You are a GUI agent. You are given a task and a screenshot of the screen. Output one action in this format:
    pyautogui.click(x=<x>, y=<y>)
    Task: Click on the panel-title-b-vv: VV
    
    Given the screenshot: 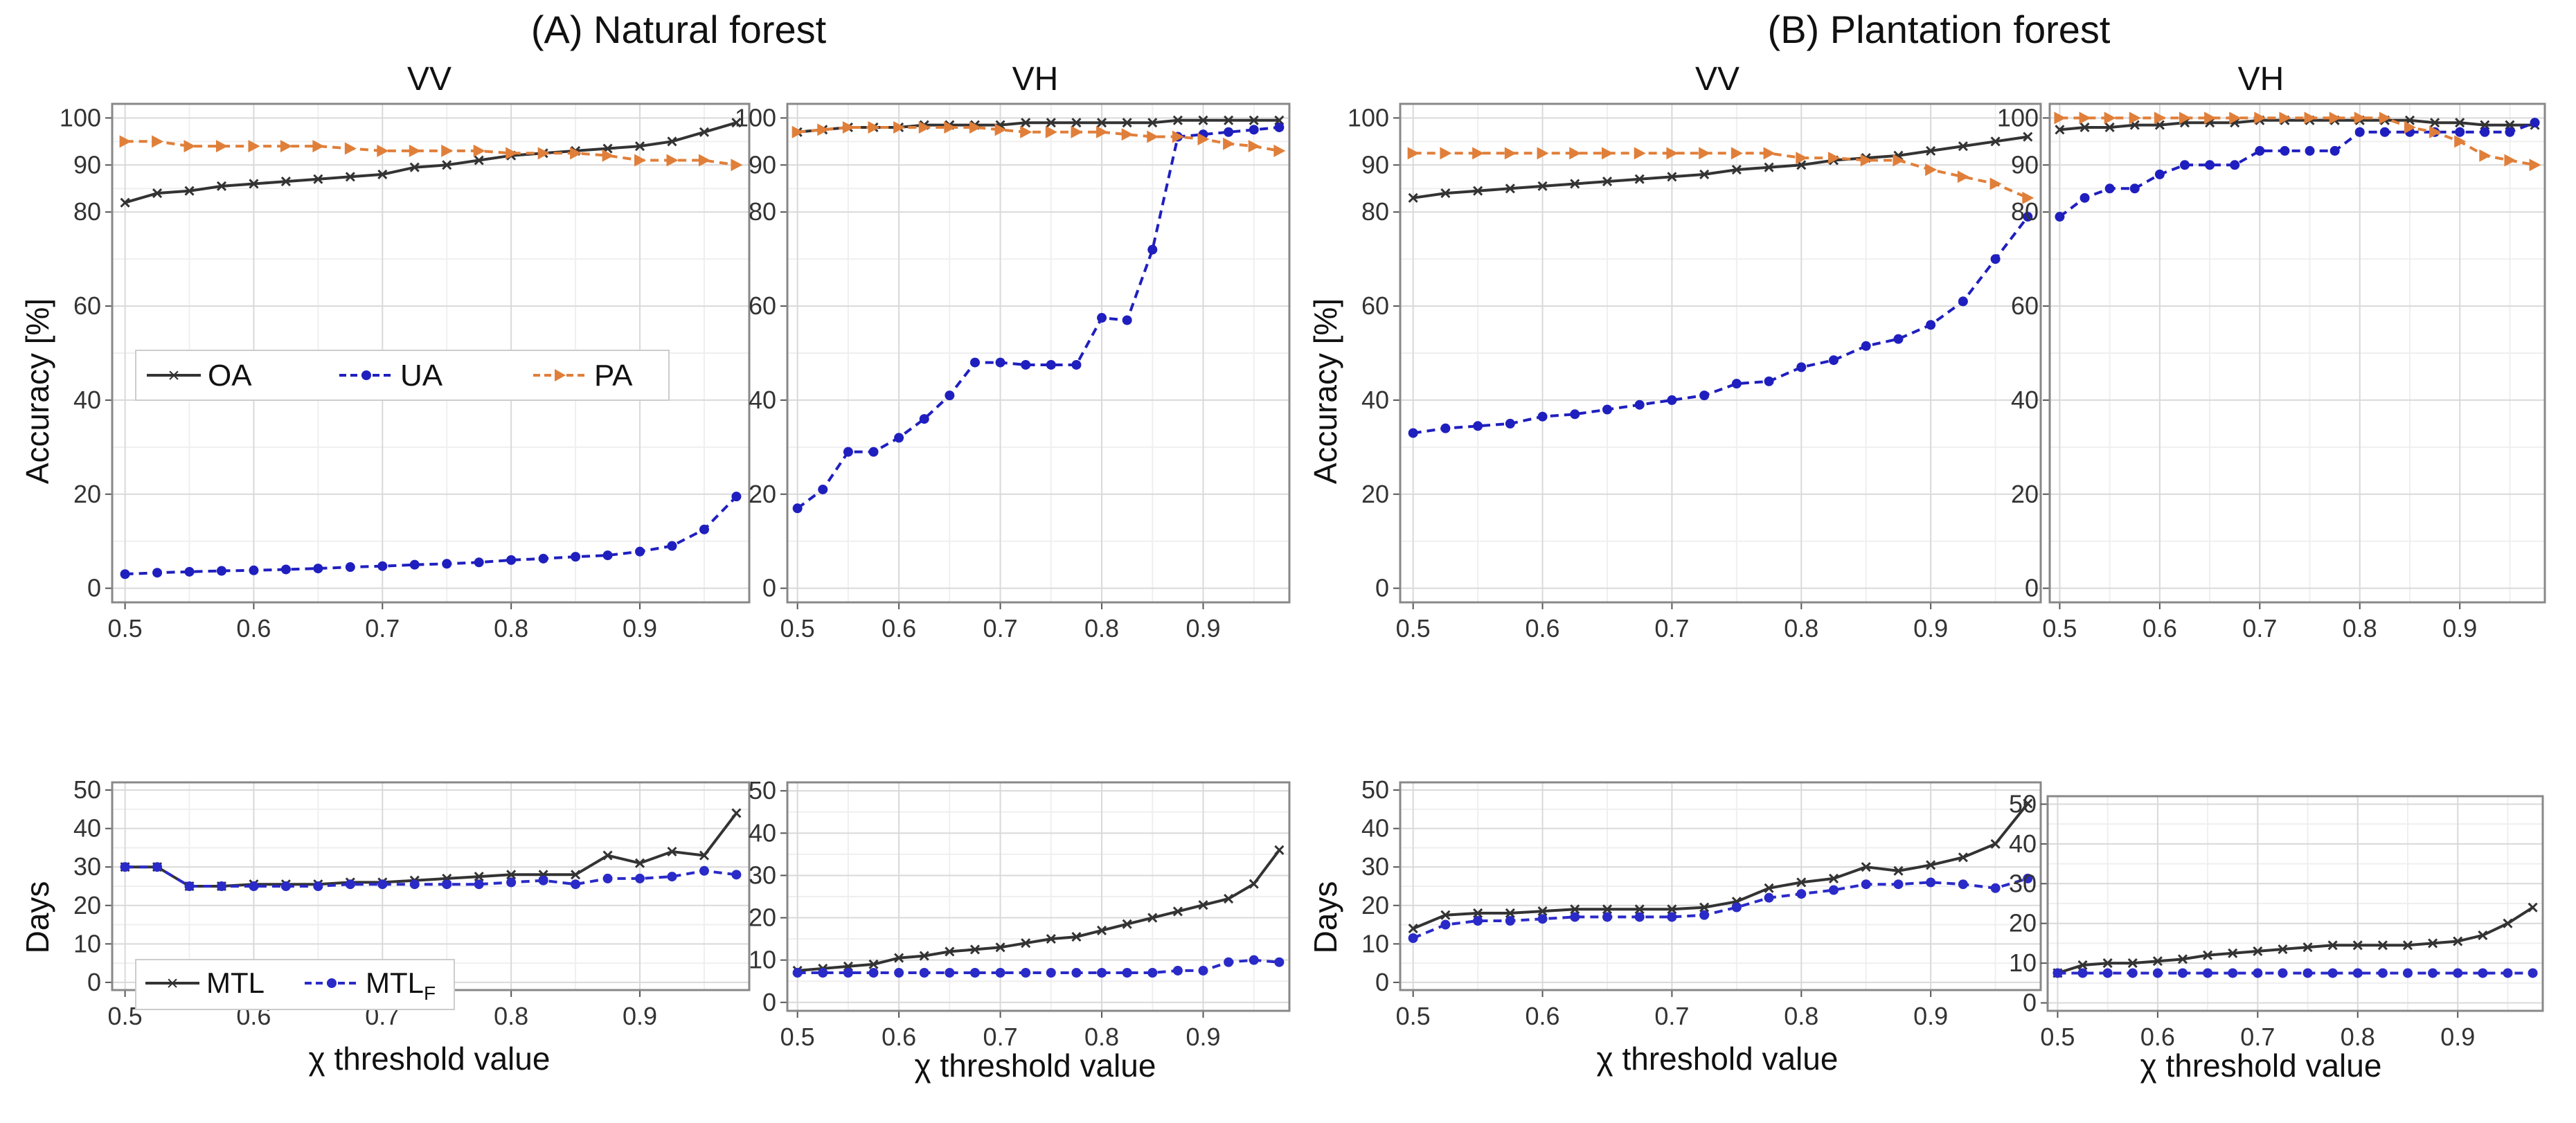 What is the action you would take?
    pyautogui.click(x=1717, y=80)
    